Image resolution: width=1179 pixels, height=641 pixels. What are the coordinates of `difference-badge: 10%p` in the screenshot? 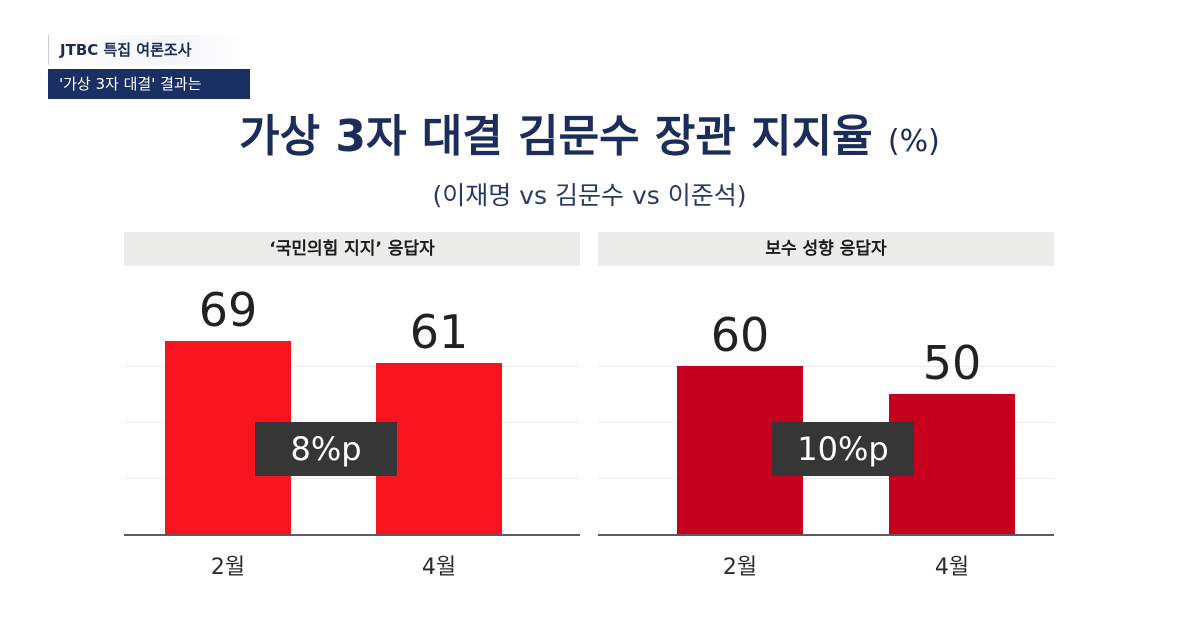 It's located at (843, 449).